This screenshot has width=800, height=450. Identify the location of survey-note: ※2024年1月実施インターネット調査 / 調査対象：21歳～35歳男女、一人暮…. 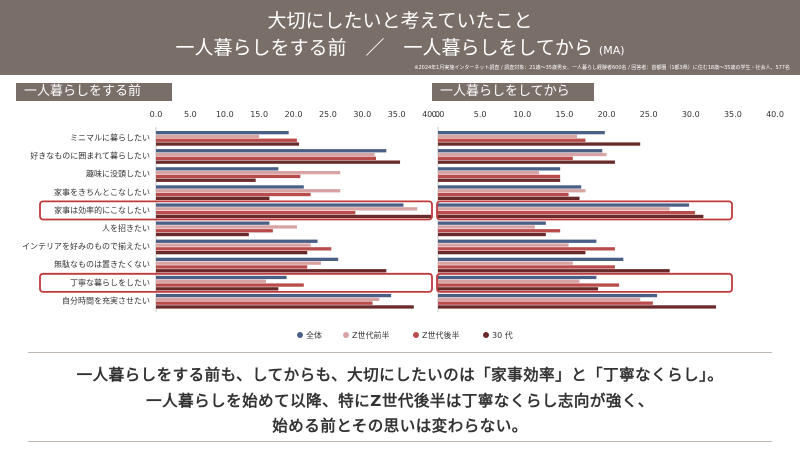
(602, 68).